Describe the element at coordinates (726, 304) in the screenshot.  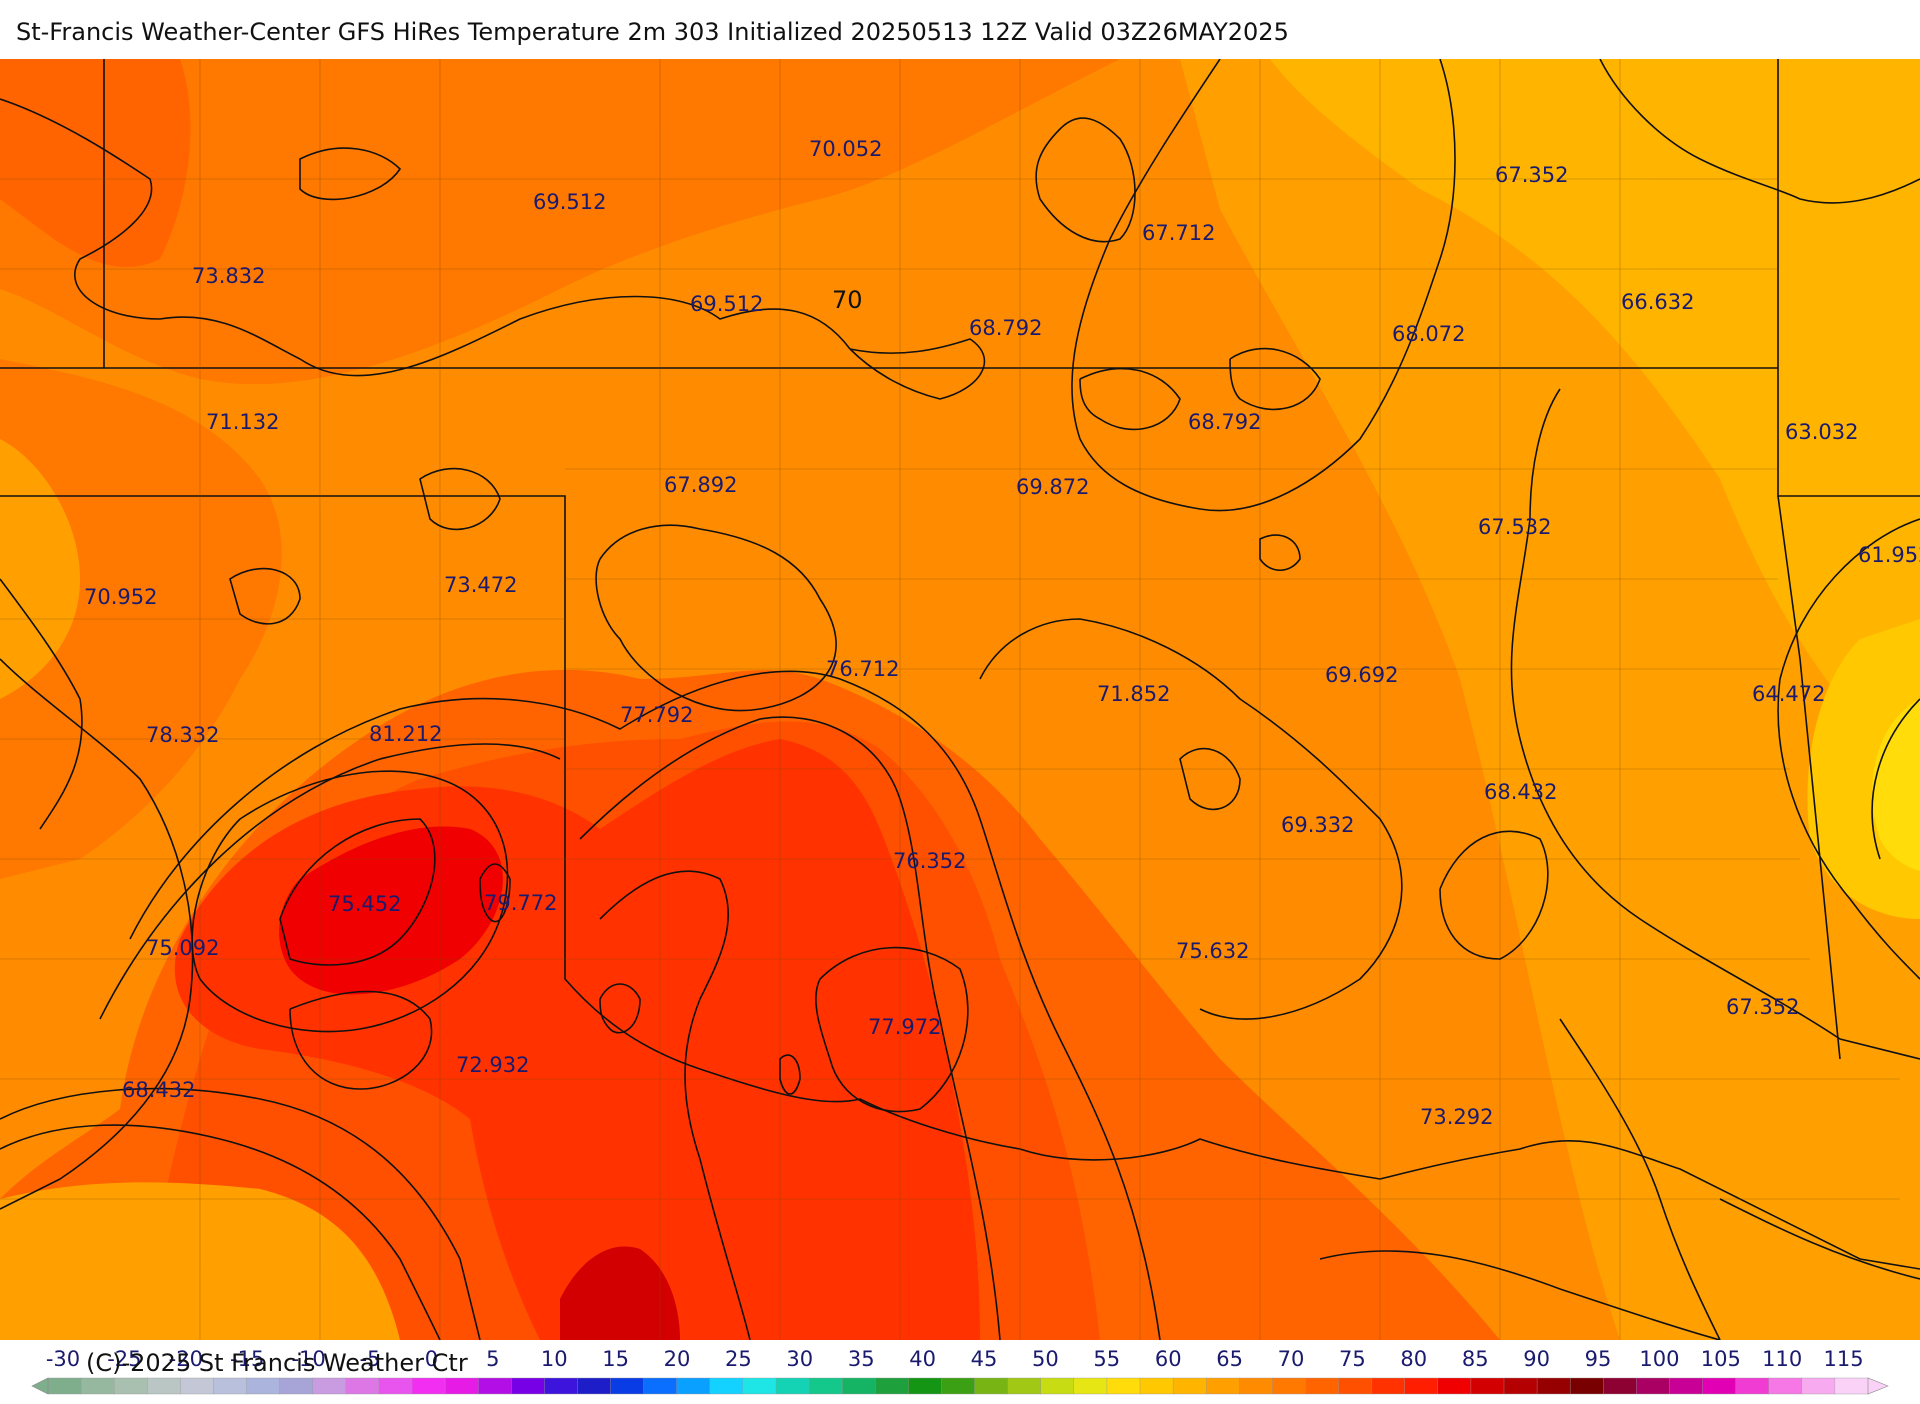
I see `temp-label: 69.512` at that location.